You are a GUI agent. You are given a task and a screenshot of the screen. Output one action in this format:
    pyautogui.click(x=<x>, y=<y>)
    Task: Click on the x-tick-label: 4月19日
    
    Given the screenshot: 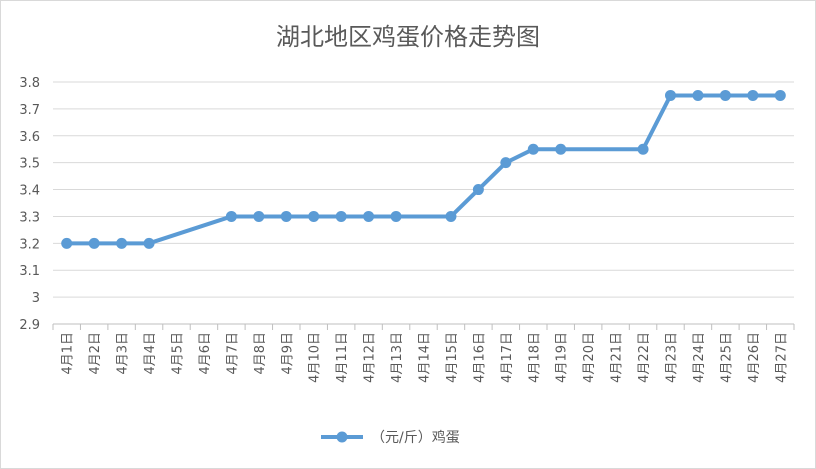 What is the action you would take?
    pyautogui.click(x=562, y=357)
    